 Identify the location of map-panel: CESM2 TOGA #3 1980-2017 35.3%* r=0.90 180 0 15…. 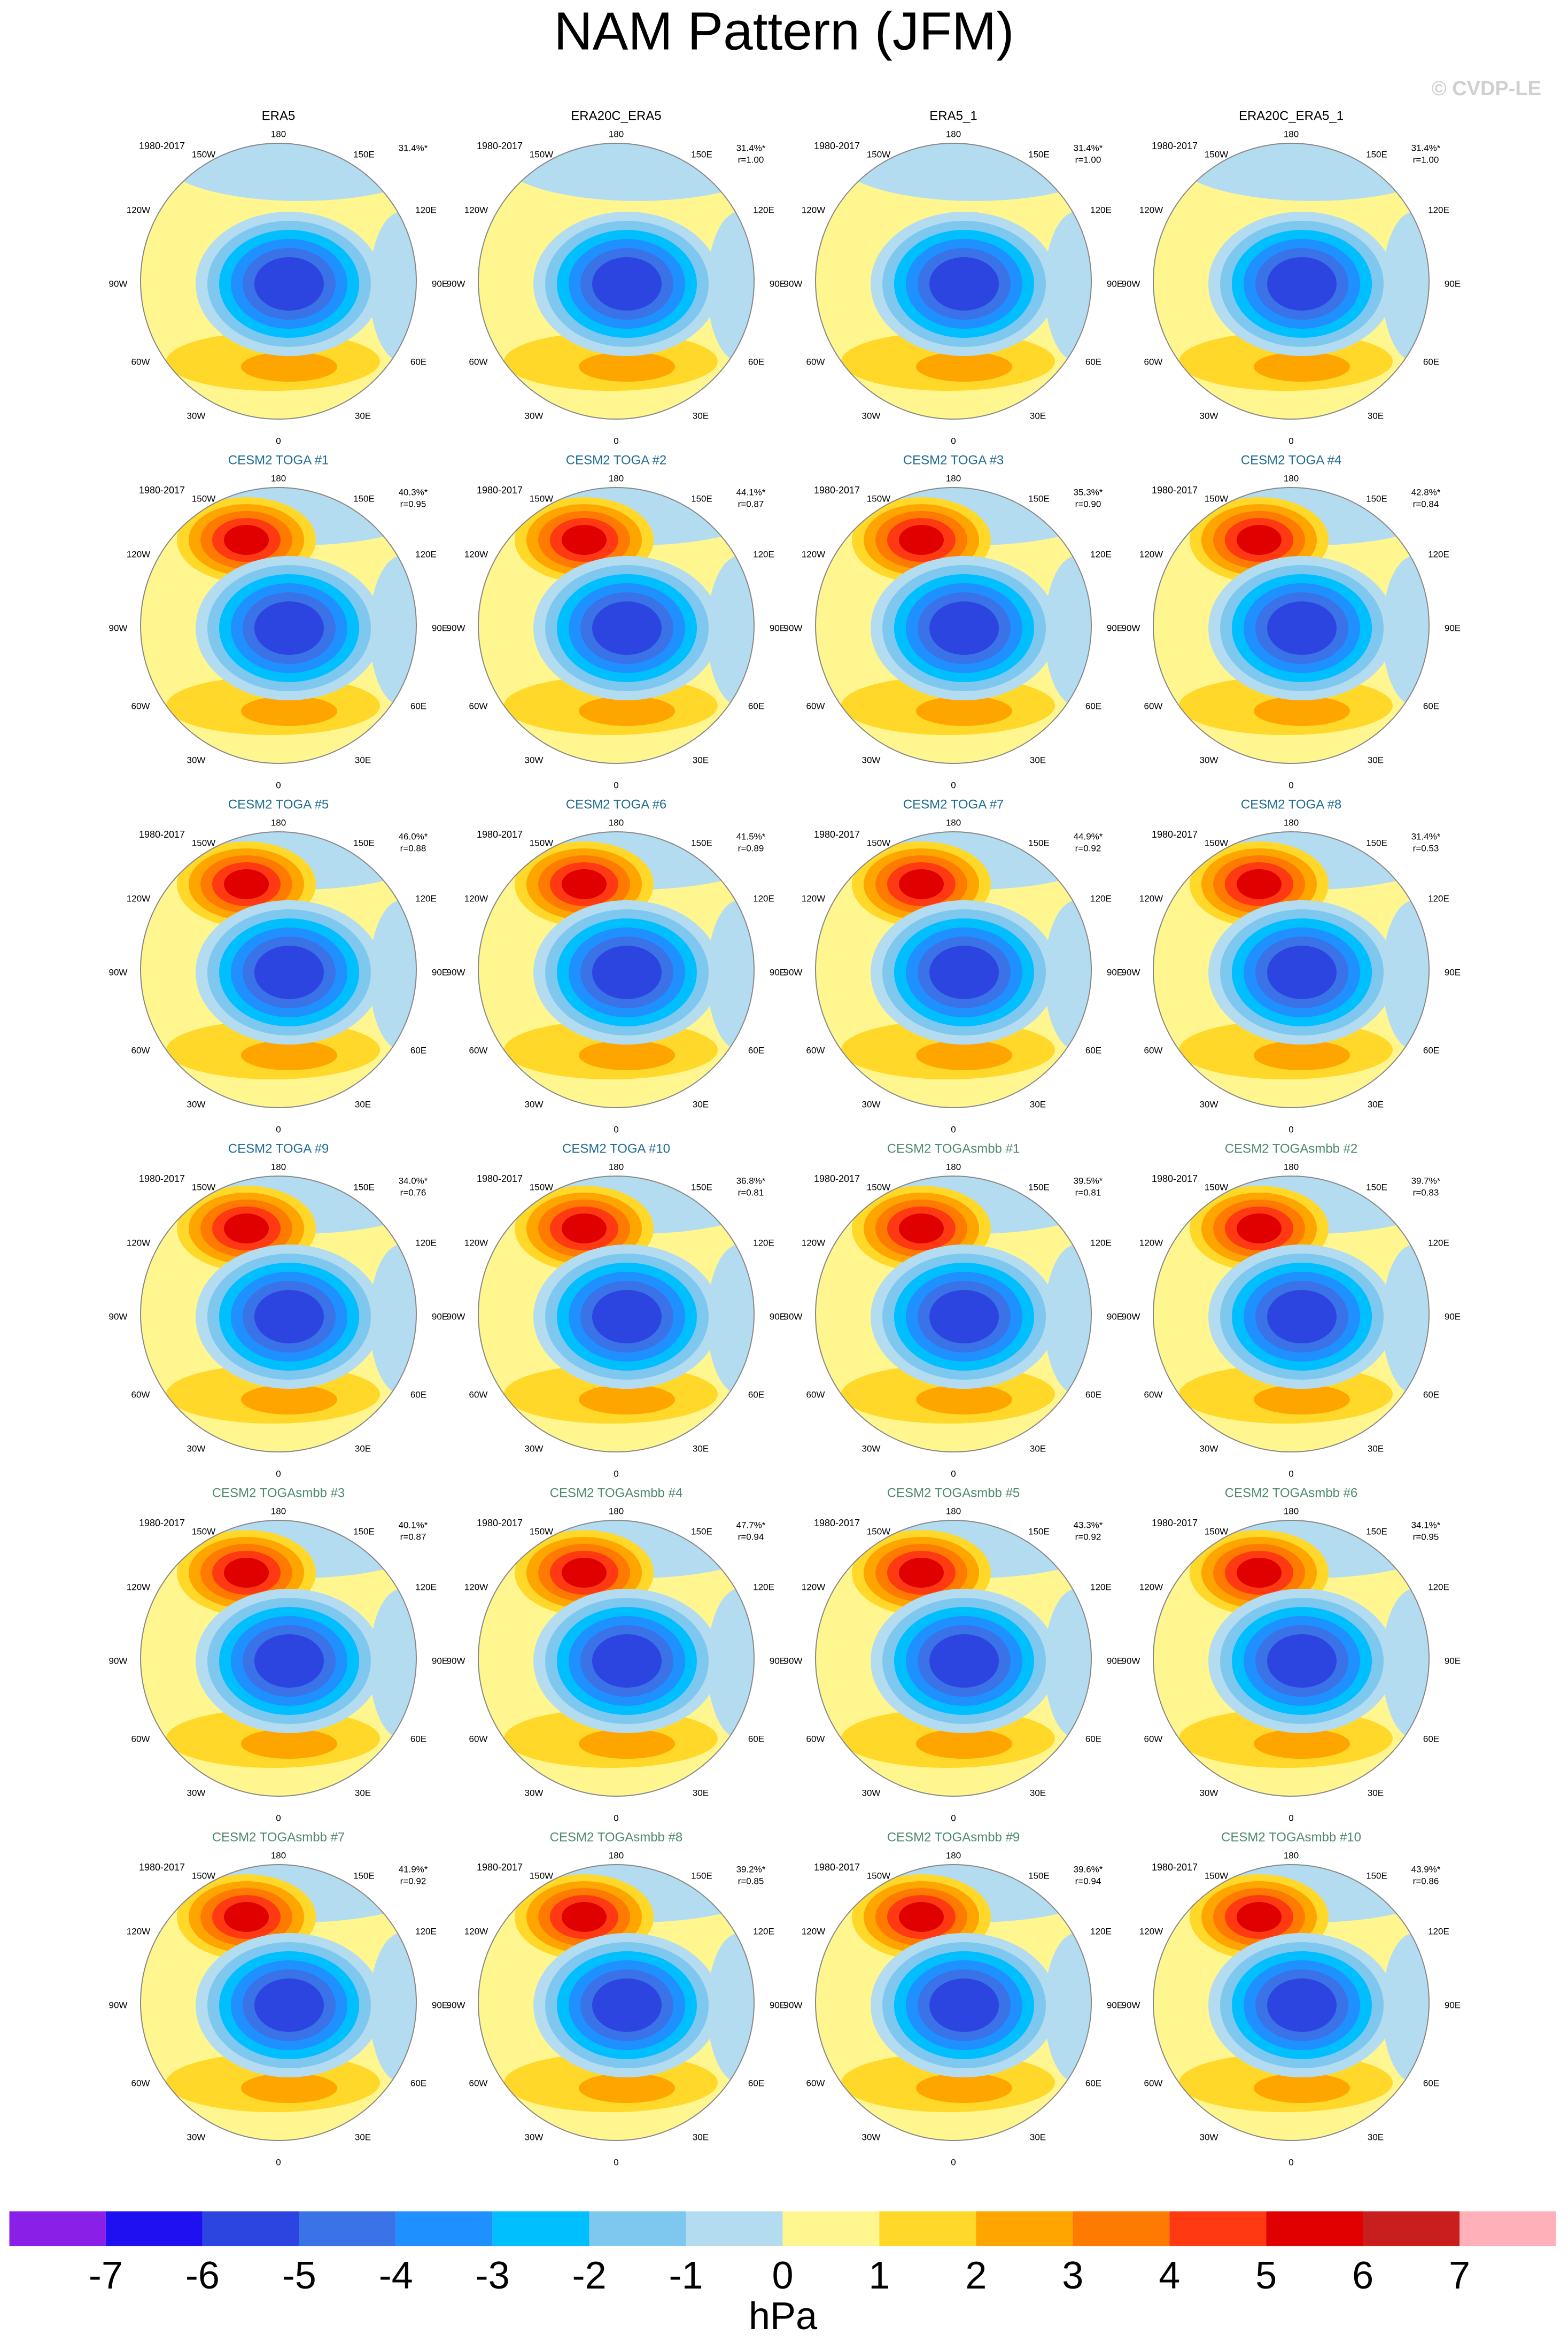
(954, 621).